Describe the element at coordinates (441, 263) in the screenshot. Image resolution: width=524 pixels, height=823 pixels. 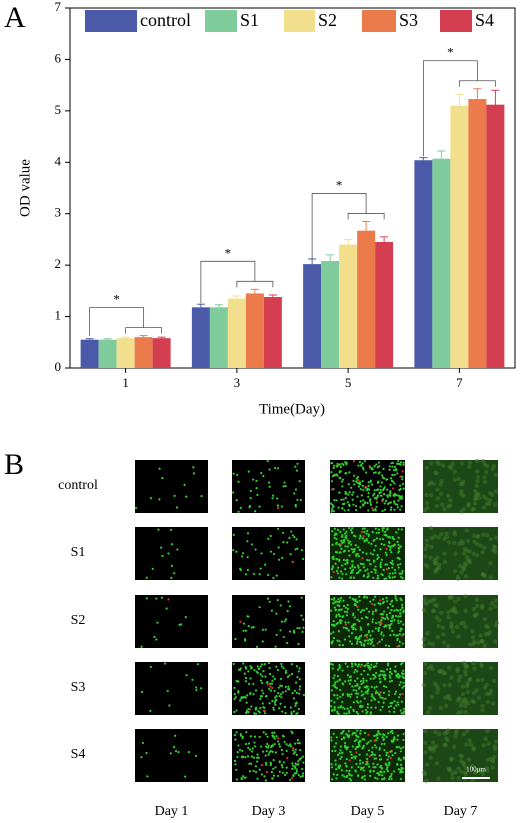
I see `bar` at that location.